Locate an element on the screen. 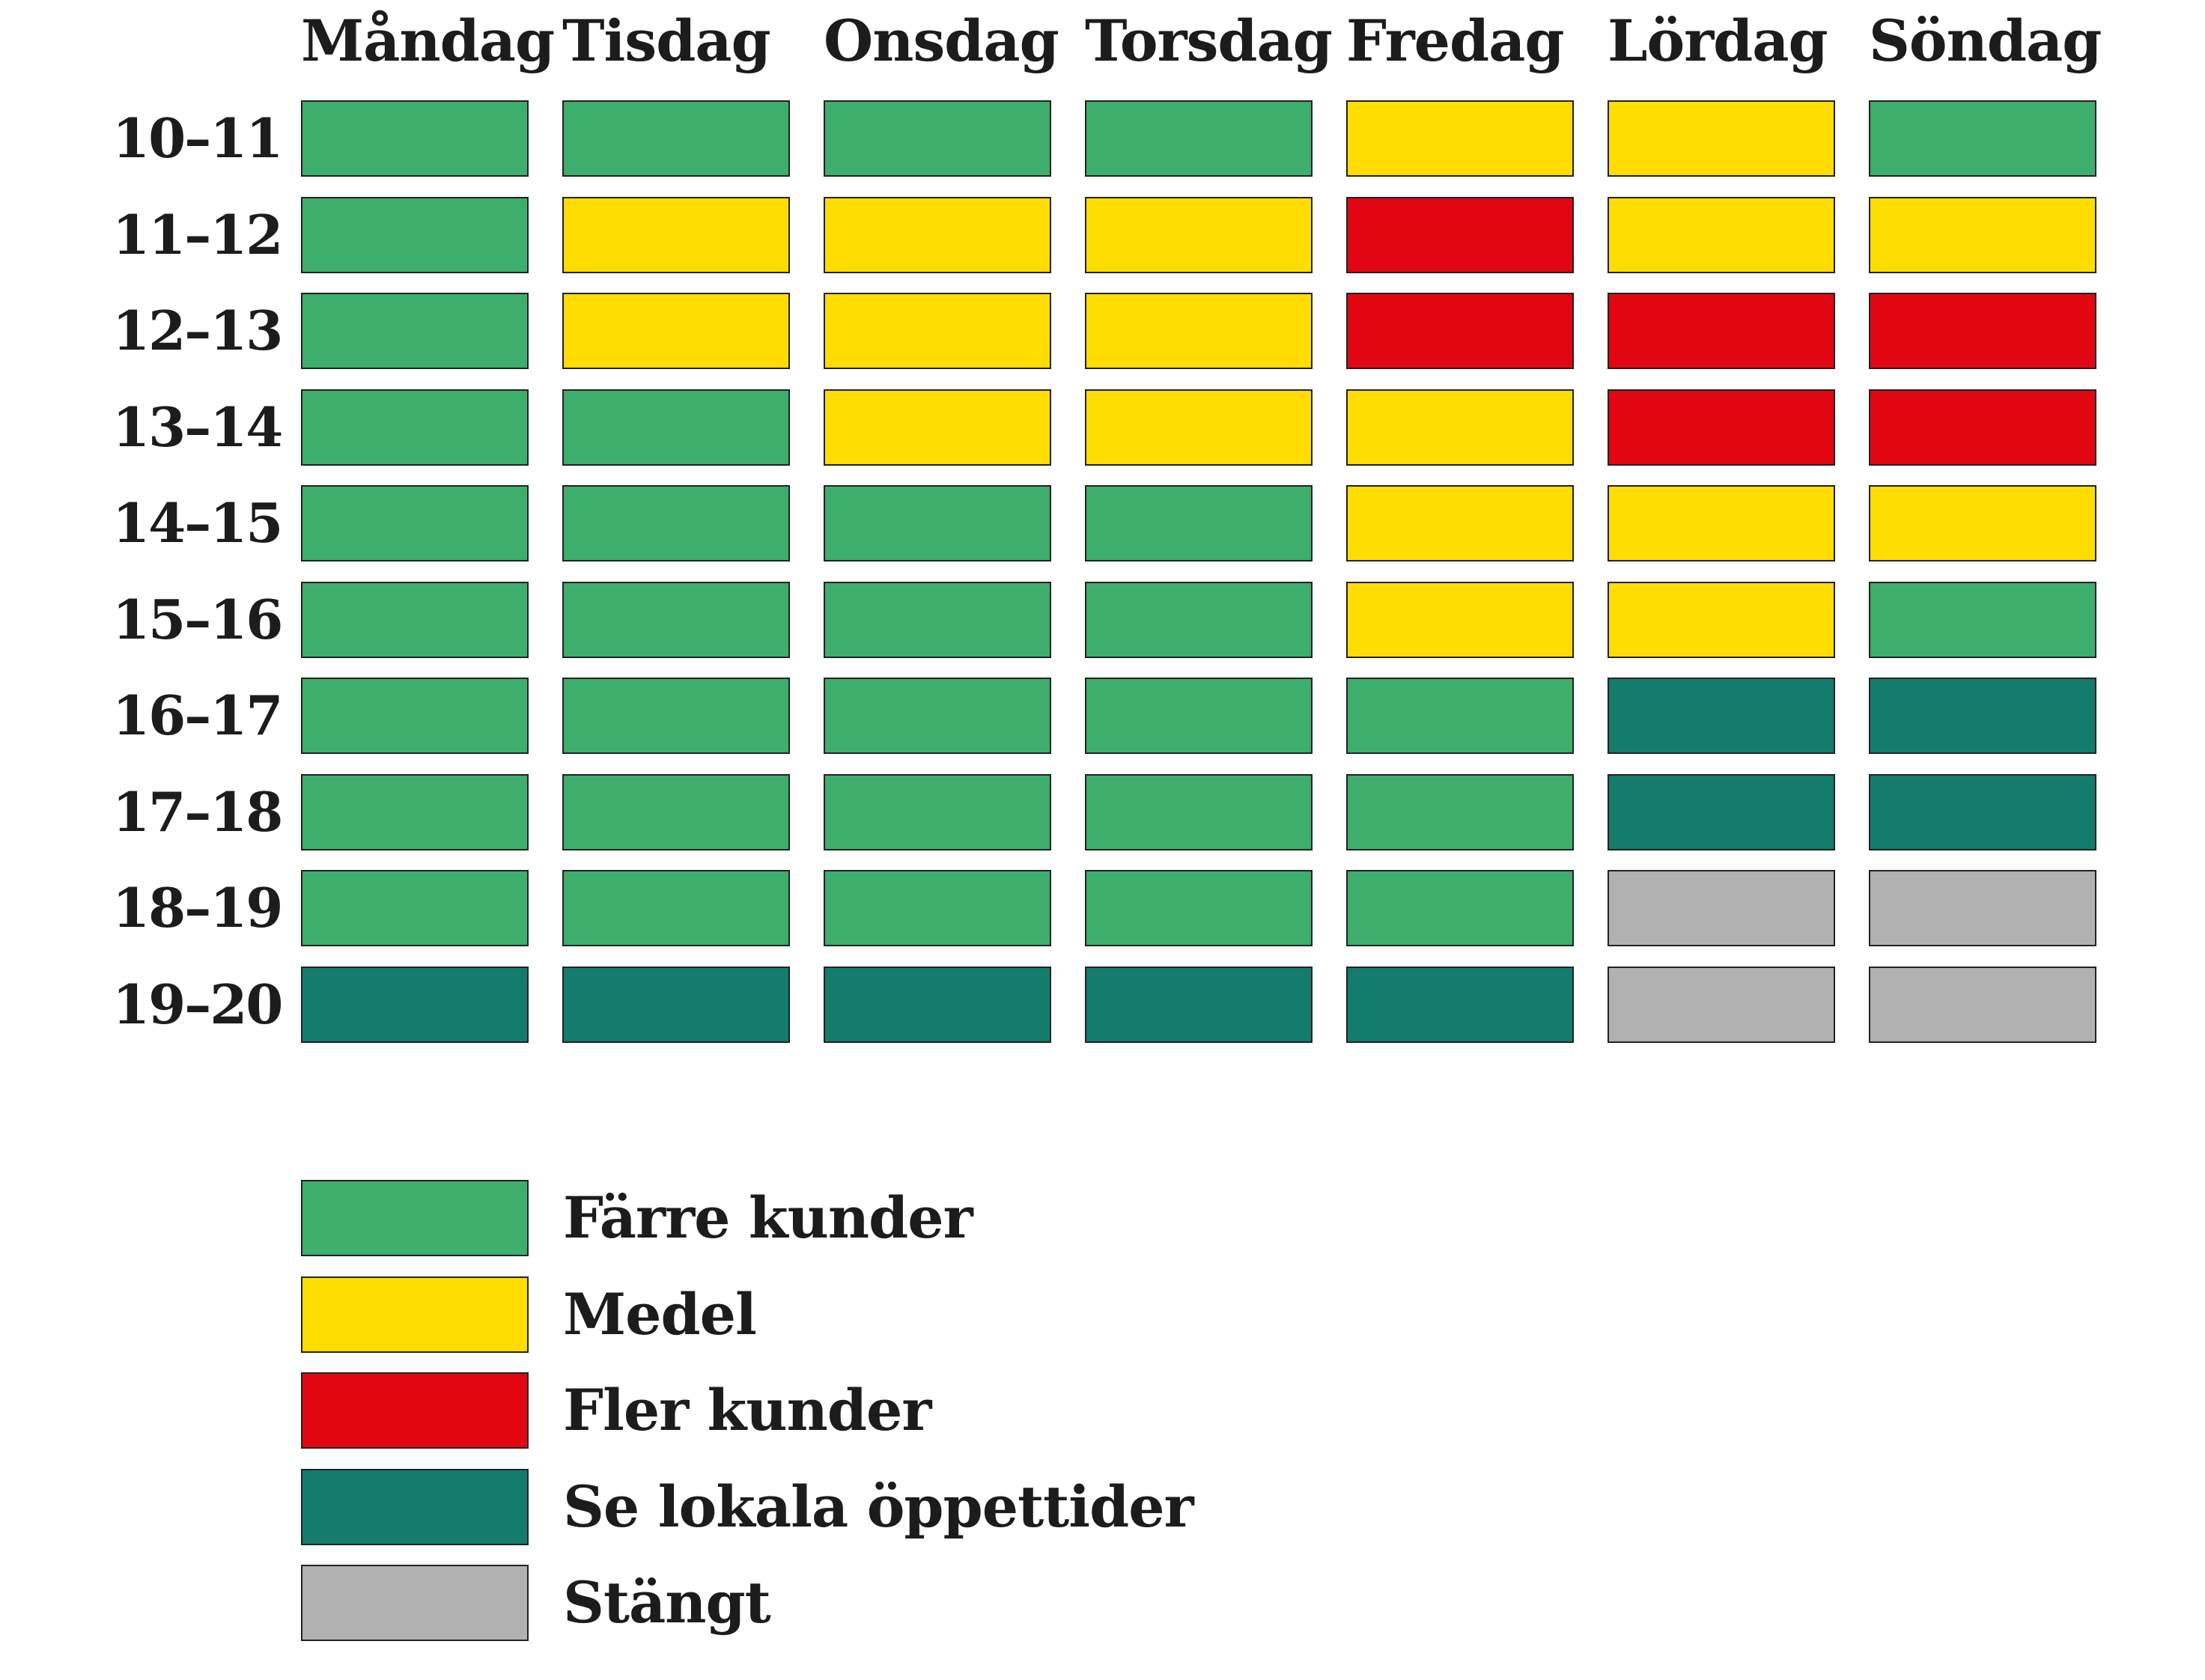 The image size is (2205, 1680). legend-label: Medel is located at coordinates (660, 1314).